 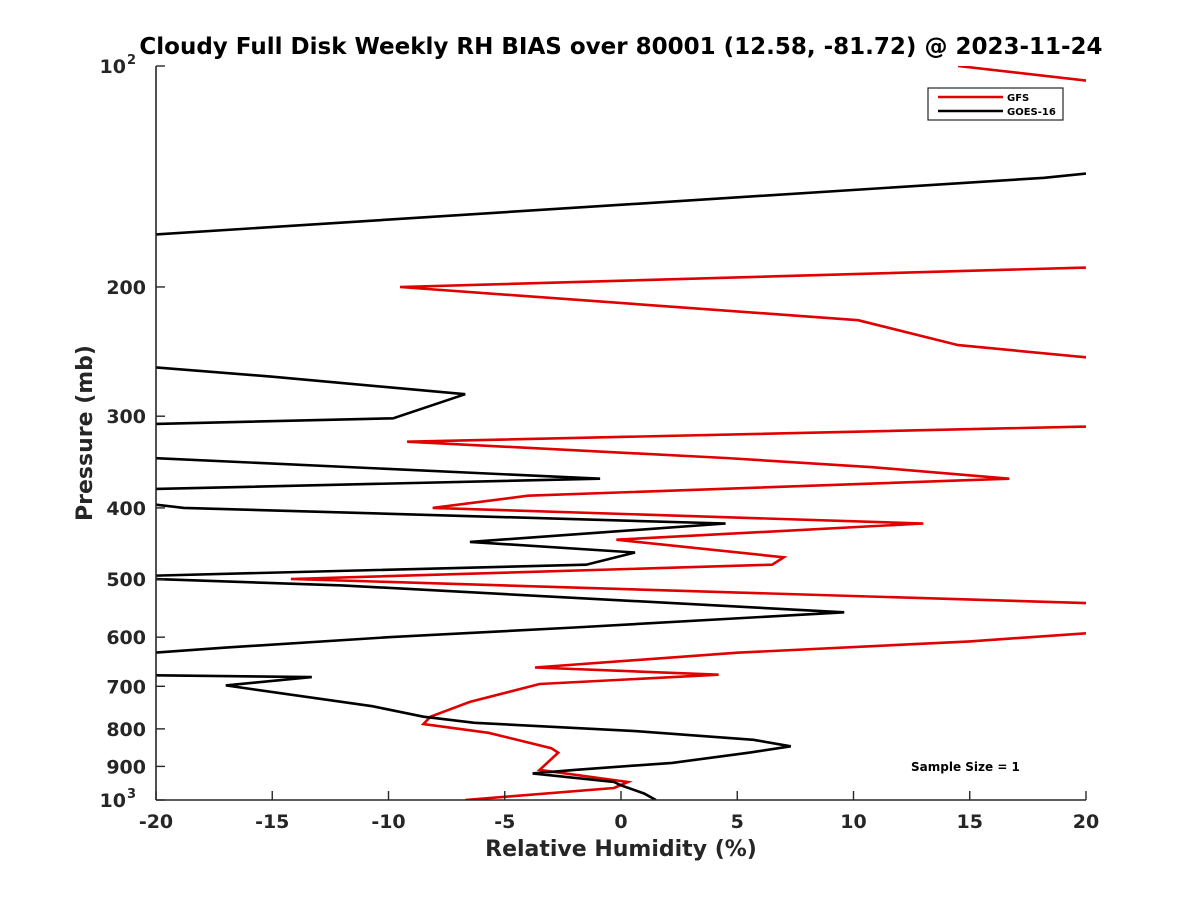 What do you see at coordinates (85, 433) in the screenshot?
I see `y-axis-label: Pressure (mb)` at bounding box center [85, 433].